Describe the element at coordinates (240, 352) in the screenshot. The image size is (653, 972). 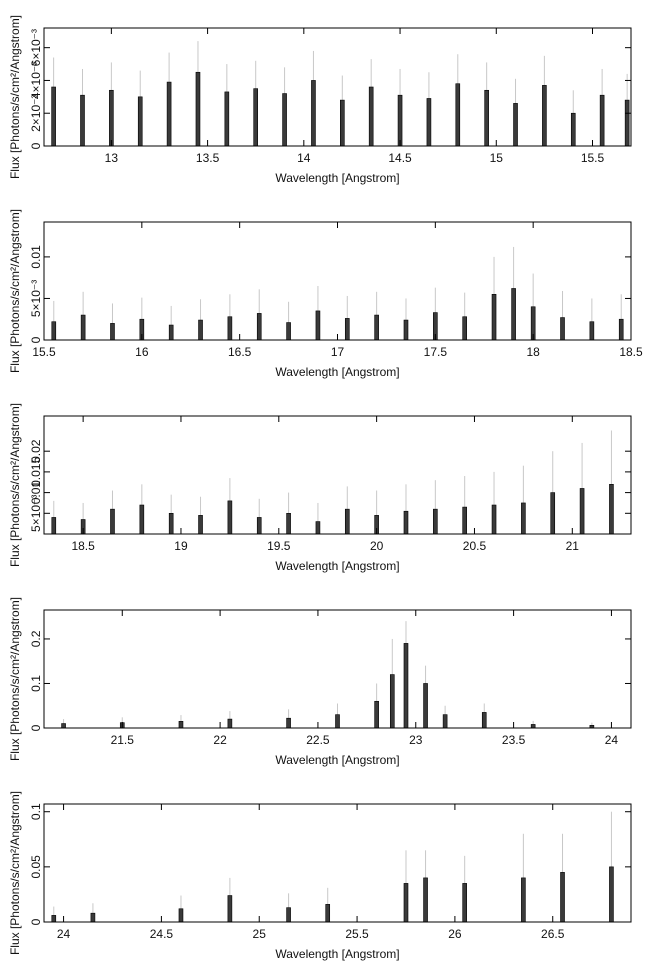
I see `x-tick-label: 16.5` at that location.